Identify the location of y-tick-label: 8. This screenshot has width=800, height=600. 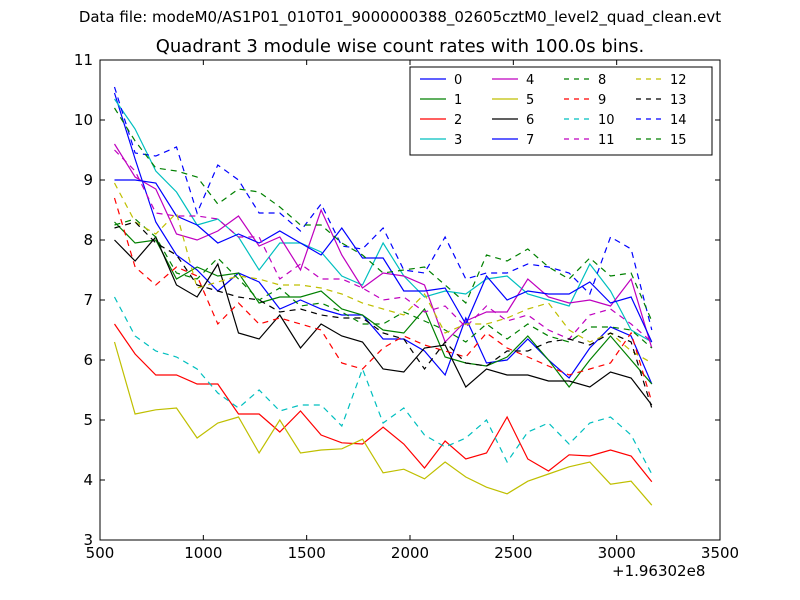
(88, 240).